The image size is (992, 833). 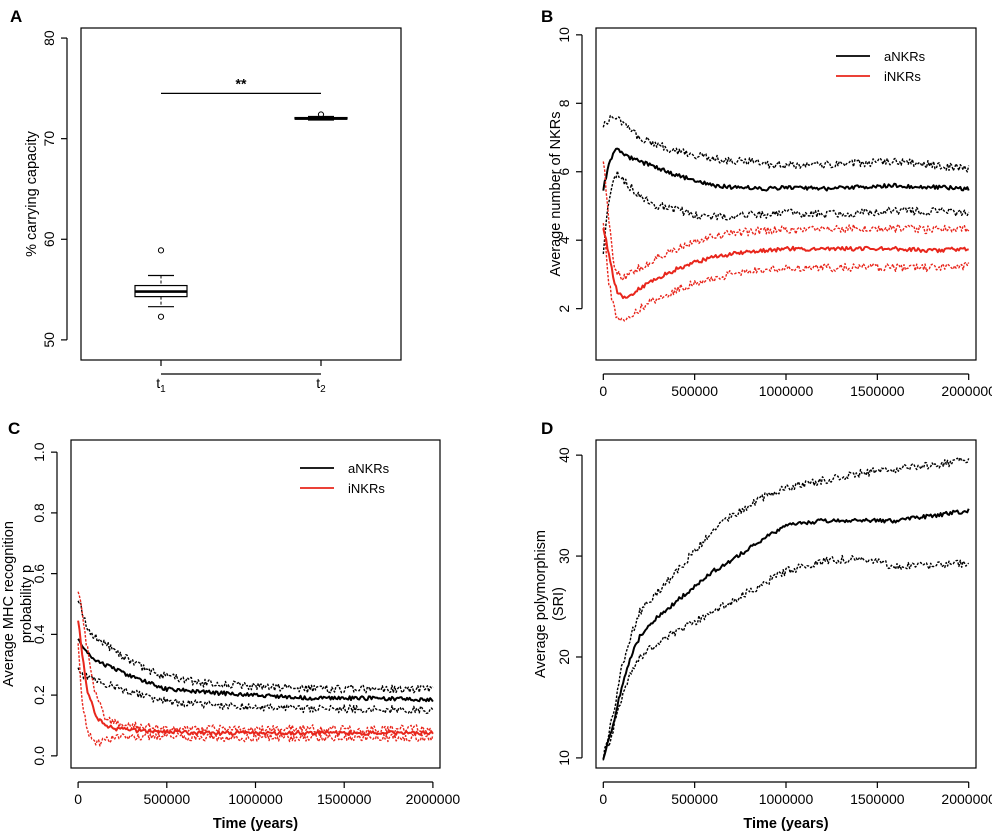 What do you see at coordinates (564, 309) in the screenshot?
I see `y-tick-label: 2` at bounding box center [564, 309].